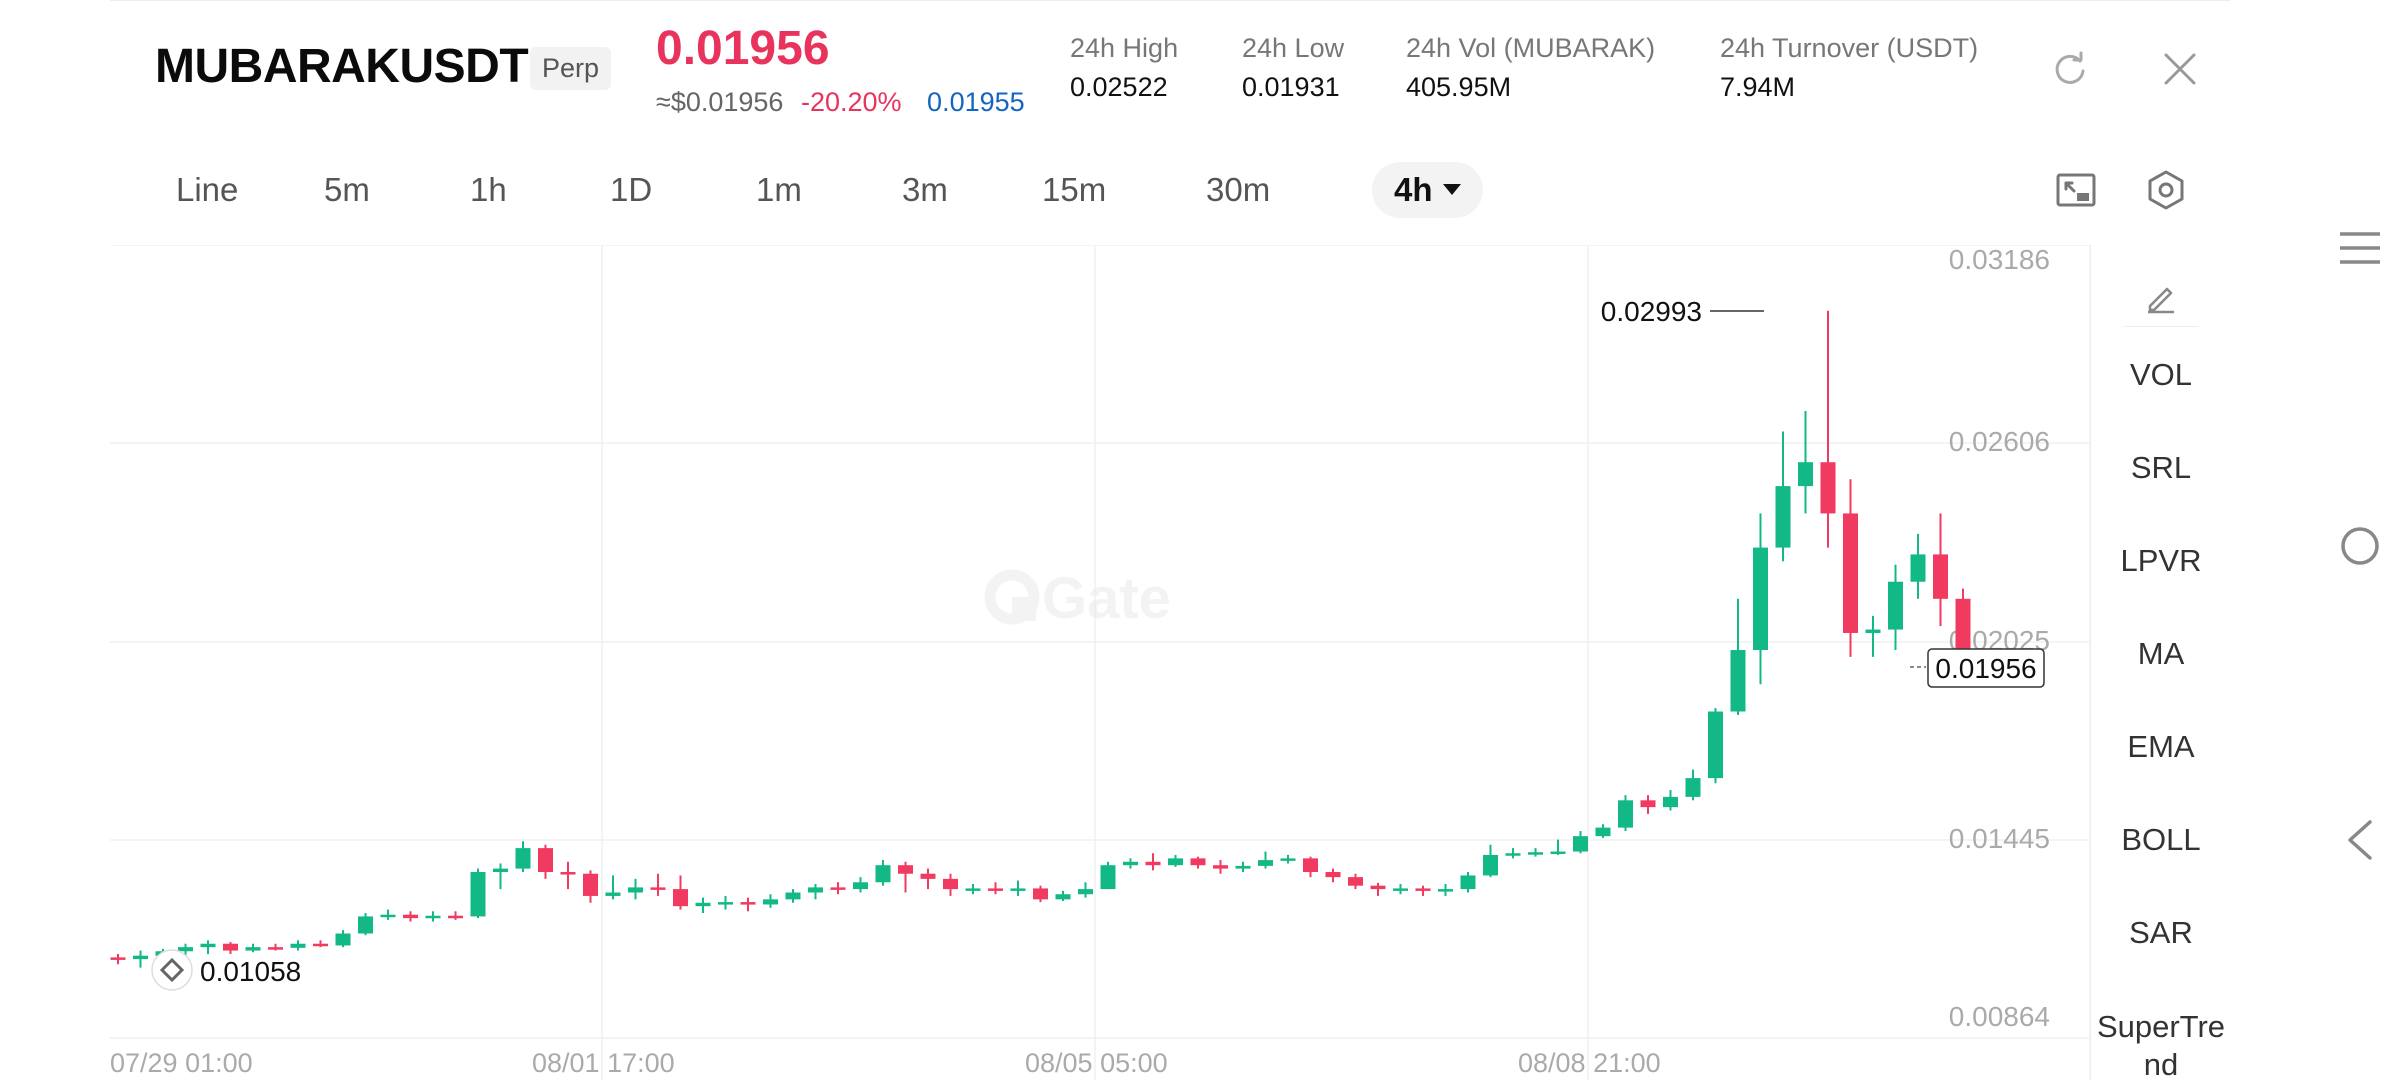  What do you see at coordinates (976, 102) in the screenshot?
I see `mark-price: 0.01955` at bounding box center [976, 102].